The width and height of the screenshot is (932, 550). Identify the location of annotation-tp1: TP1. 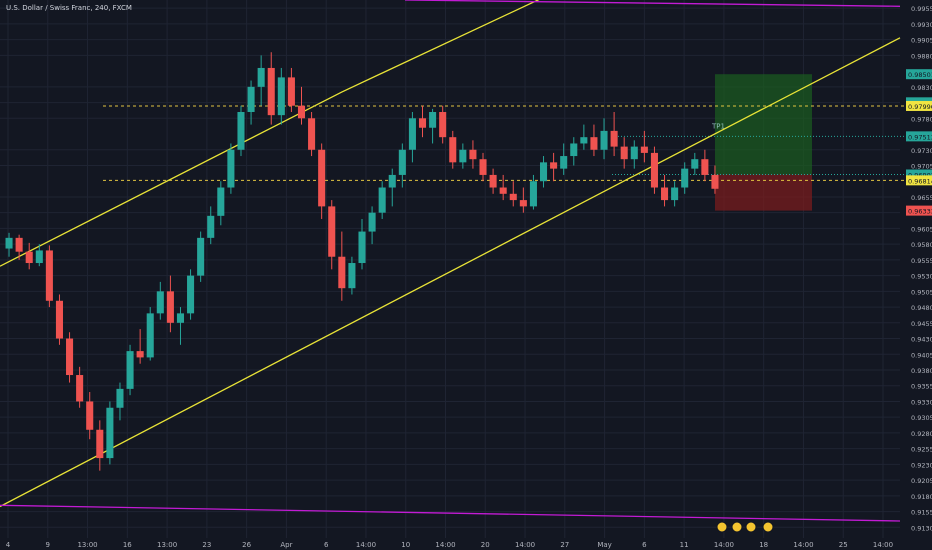
(718, 126).